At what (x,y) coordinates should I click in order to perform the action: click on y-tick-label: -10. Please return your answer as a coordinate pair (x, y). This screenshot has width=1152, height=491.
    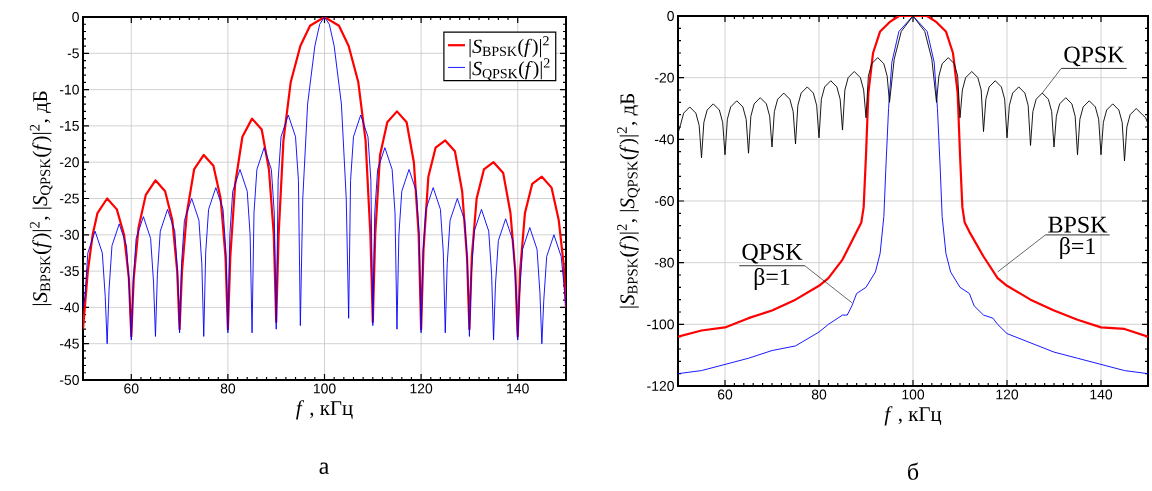
    Looking at the image, I should click on (69, 89).